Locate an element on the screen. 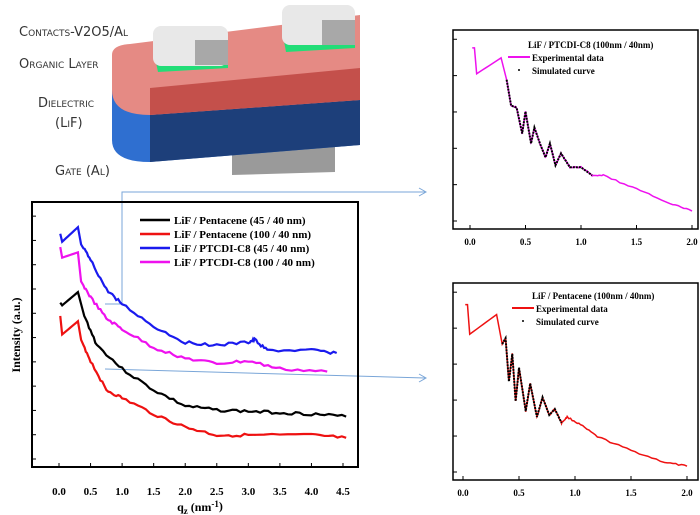 The height and width of the screenshot is (515, 700). legend-label: LiF / PTCDI-C8 (100 / 40 nm) is located at coordinates (244, 263).